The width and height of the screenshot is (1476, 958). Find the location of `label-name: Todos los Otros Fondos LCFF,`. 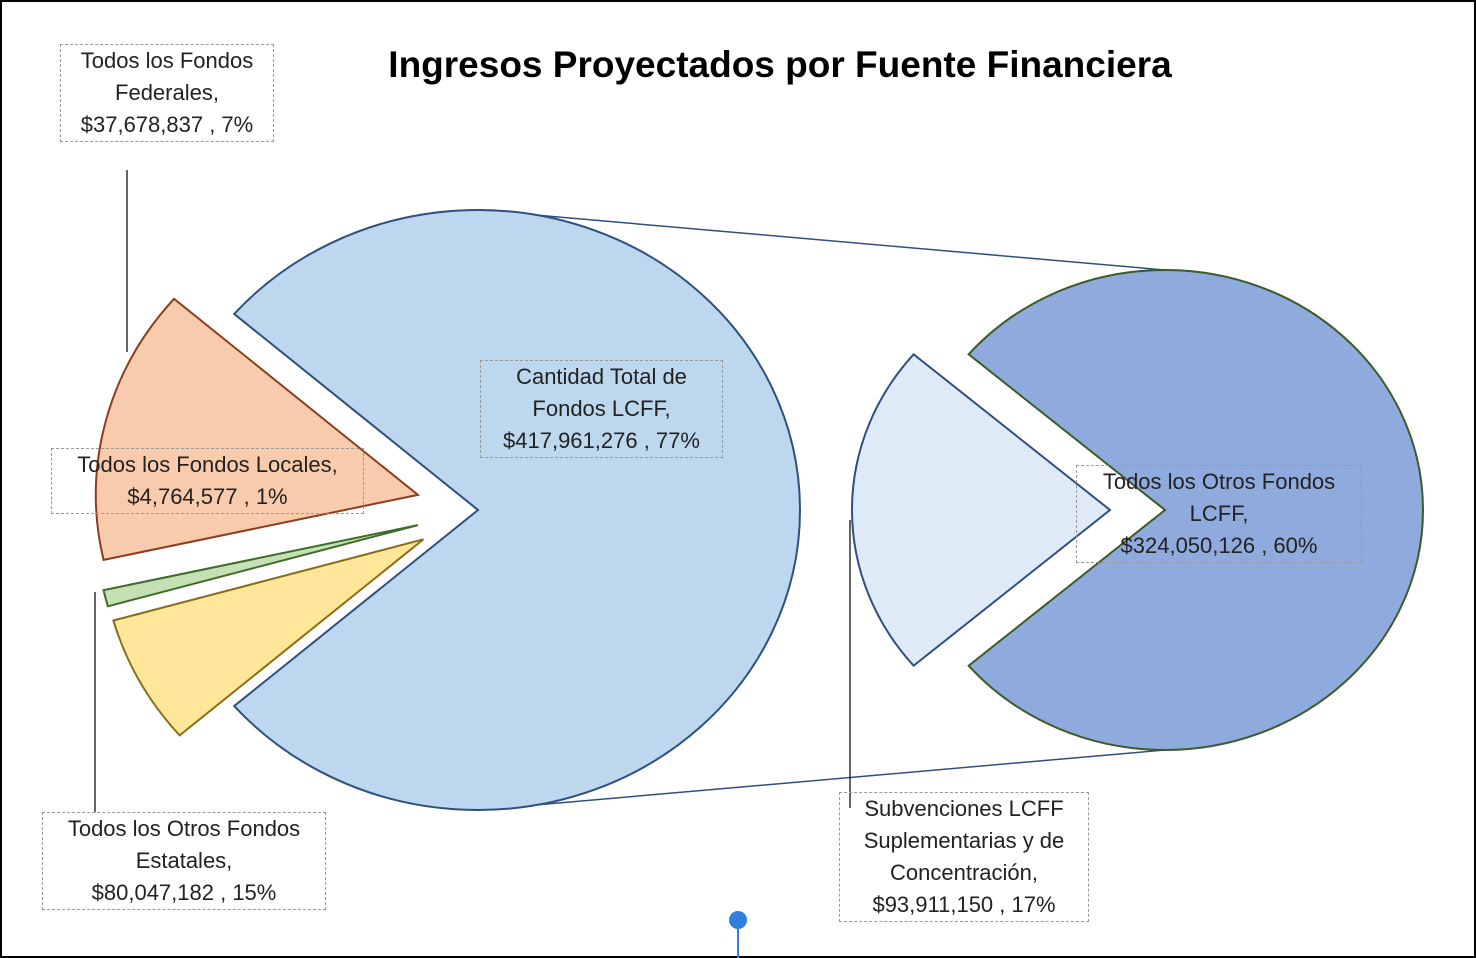

label-name: Todos los Otros Fondos LCFF, is located at coordinates (1219, 497).